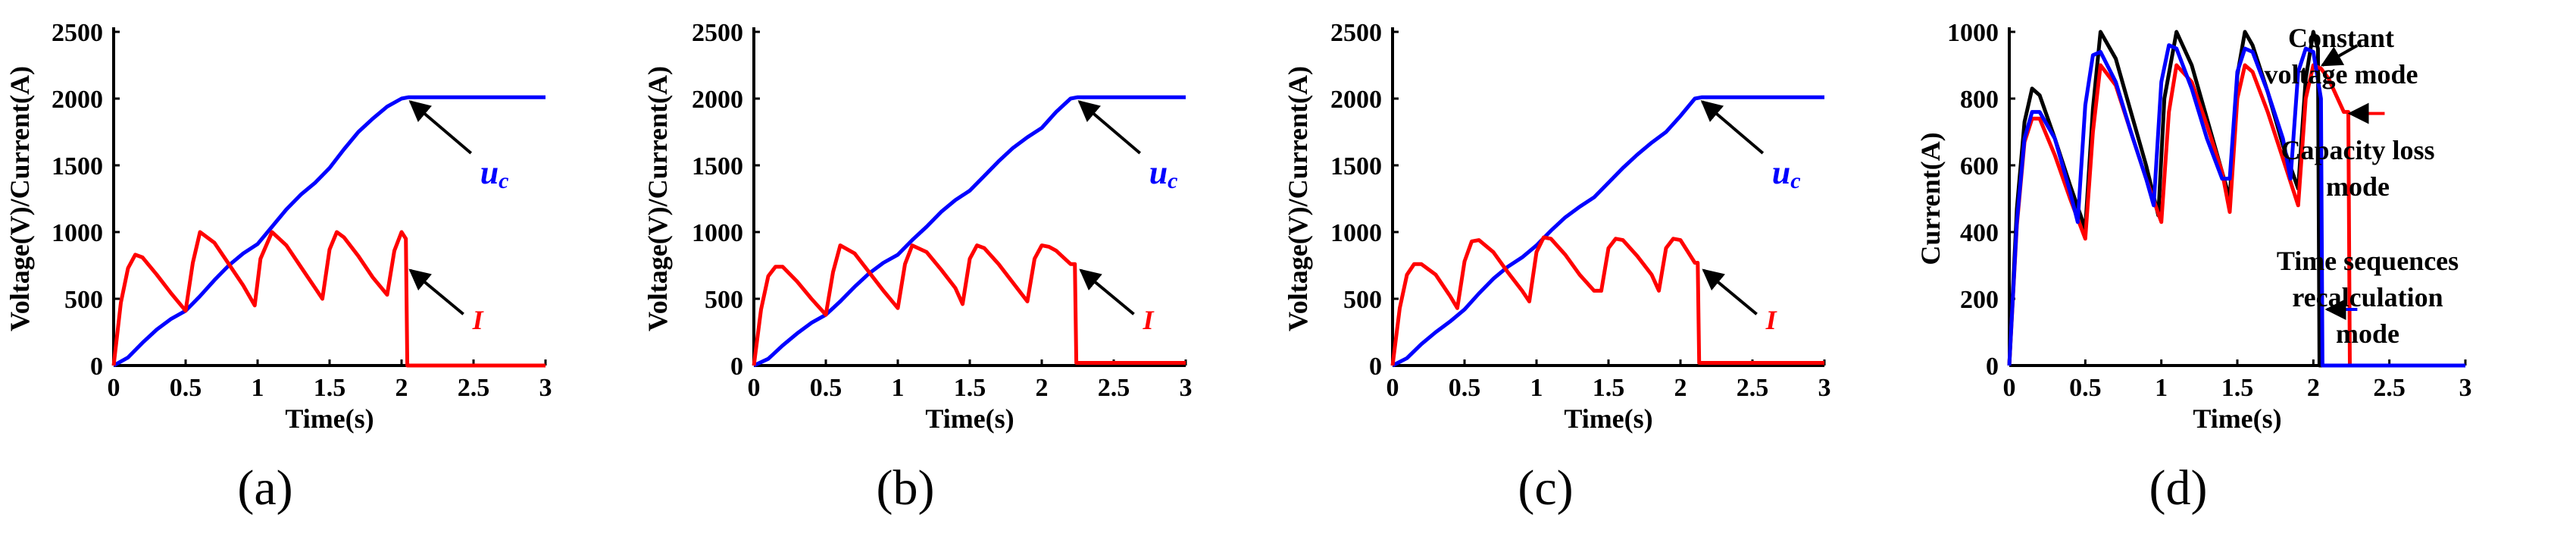  I want to click on annotation-constant-2: voltage mode, so click(2341, 74).